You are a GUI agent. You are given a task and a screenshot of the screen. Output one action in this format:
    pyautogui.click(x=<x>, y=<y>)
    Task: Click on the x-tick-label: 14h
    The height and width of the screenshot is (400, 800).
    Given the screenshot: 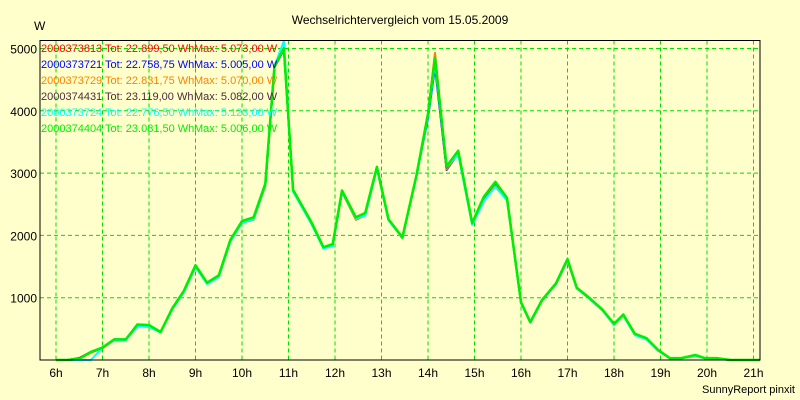 What is the action you would take?
    pyautogui.click(x=428, y=373)
    